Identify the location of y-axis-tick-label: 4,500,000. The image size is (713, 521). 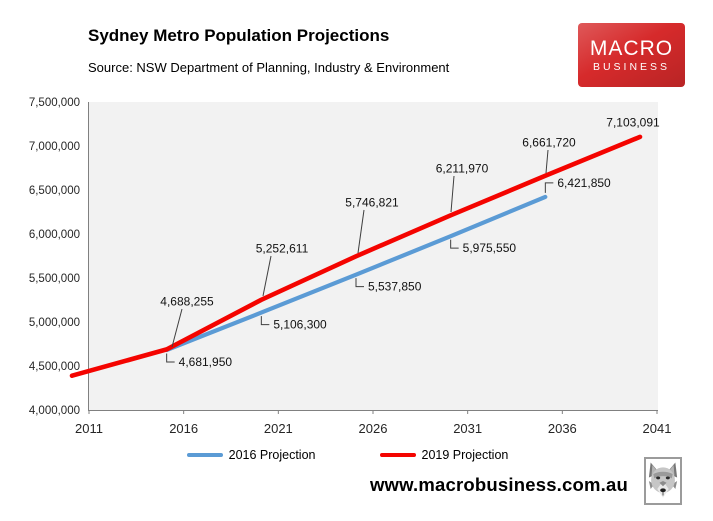
(54, 367).